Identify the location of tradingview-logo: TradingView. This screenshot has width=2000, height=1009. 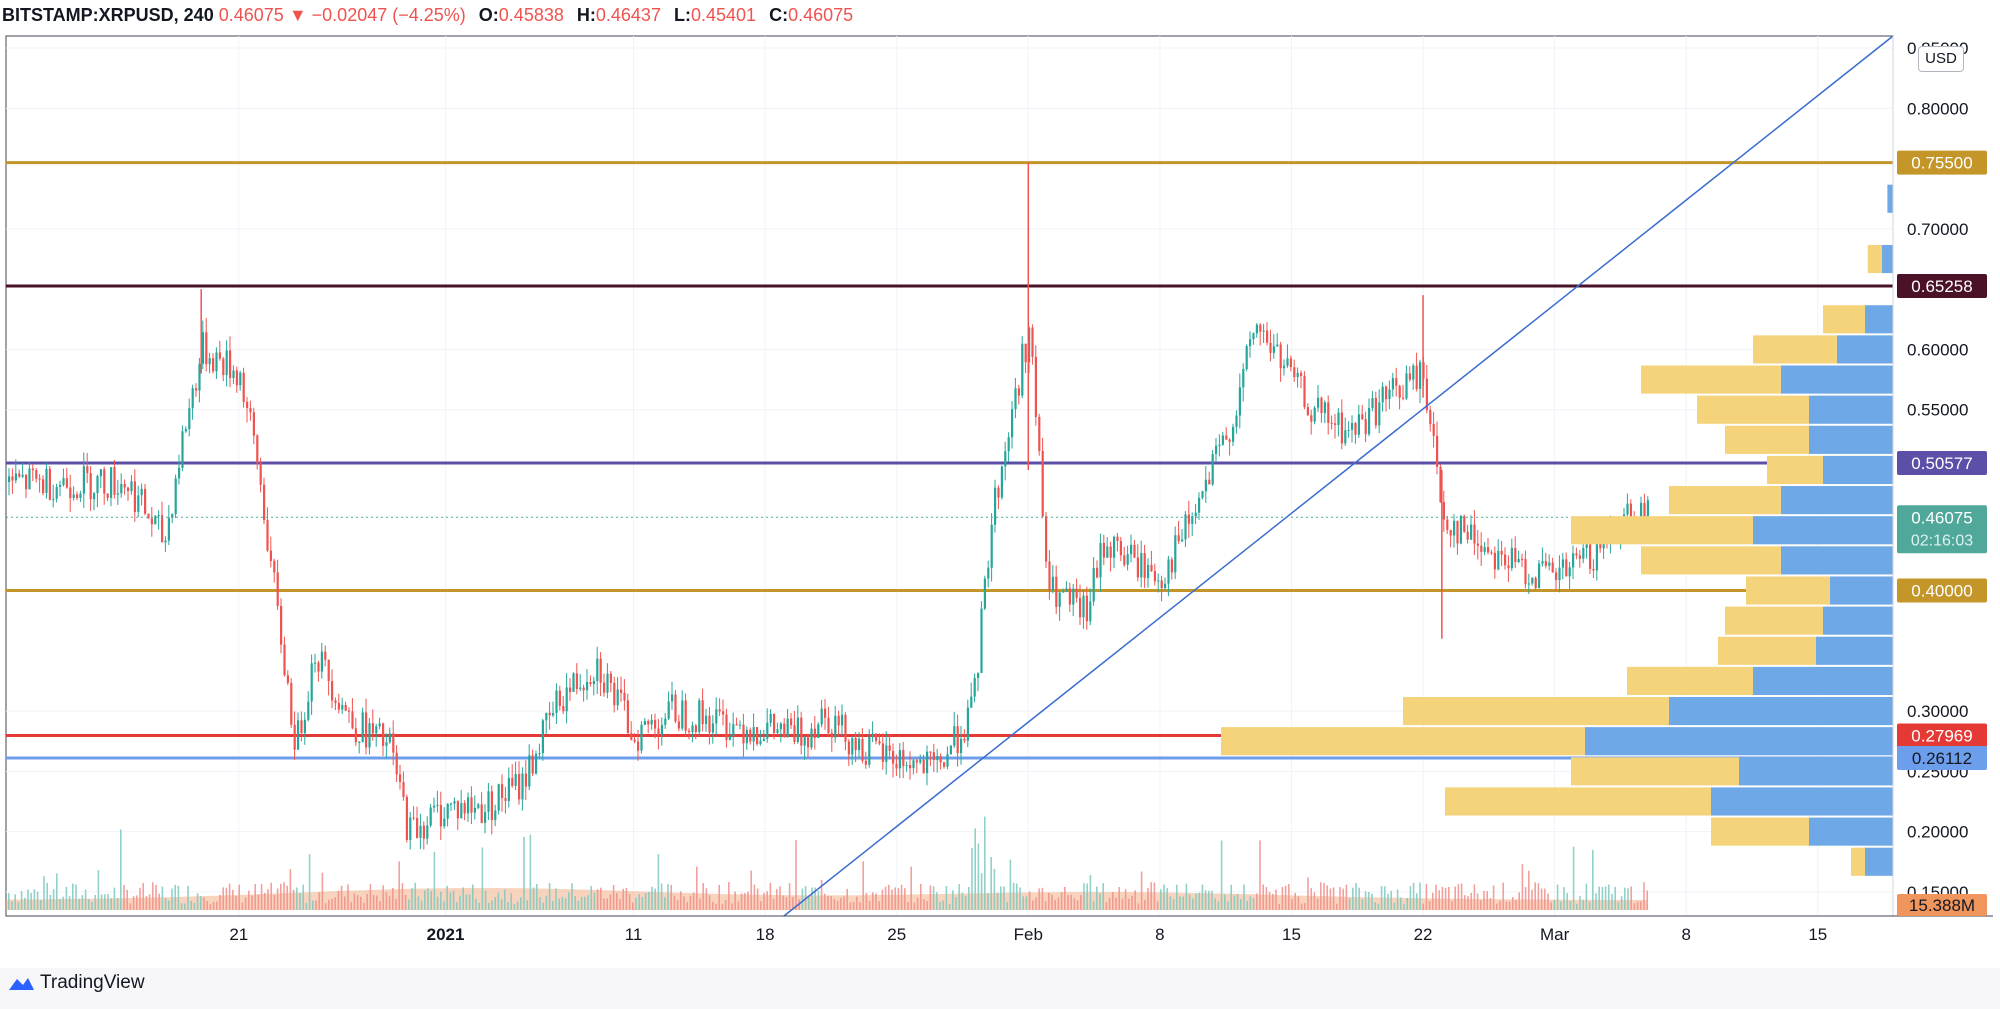
(75, 983).